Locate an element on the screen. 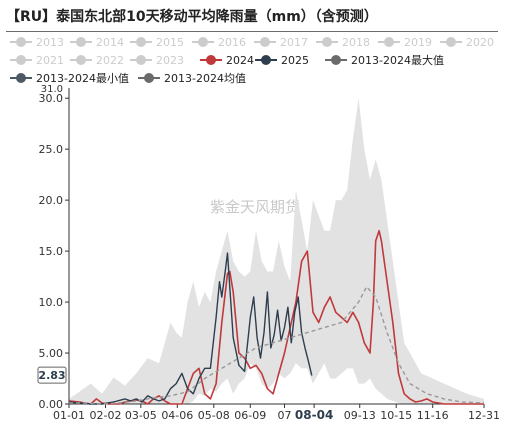 The image size is (510, 426). legend-item-2019: 2019 is located at coordinates (405, 42).